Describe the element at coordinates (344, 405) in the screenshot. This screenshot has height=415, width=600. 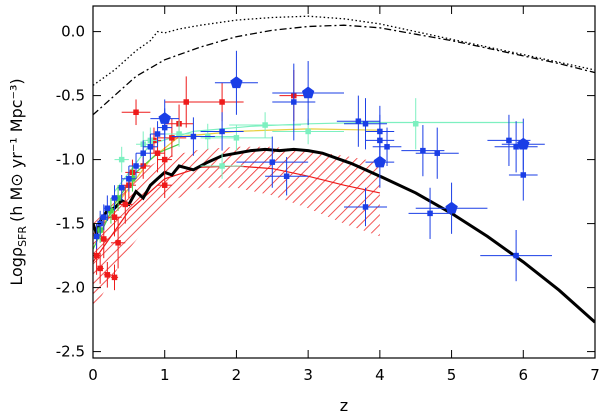
I see `x-axis-title: z` at that location.